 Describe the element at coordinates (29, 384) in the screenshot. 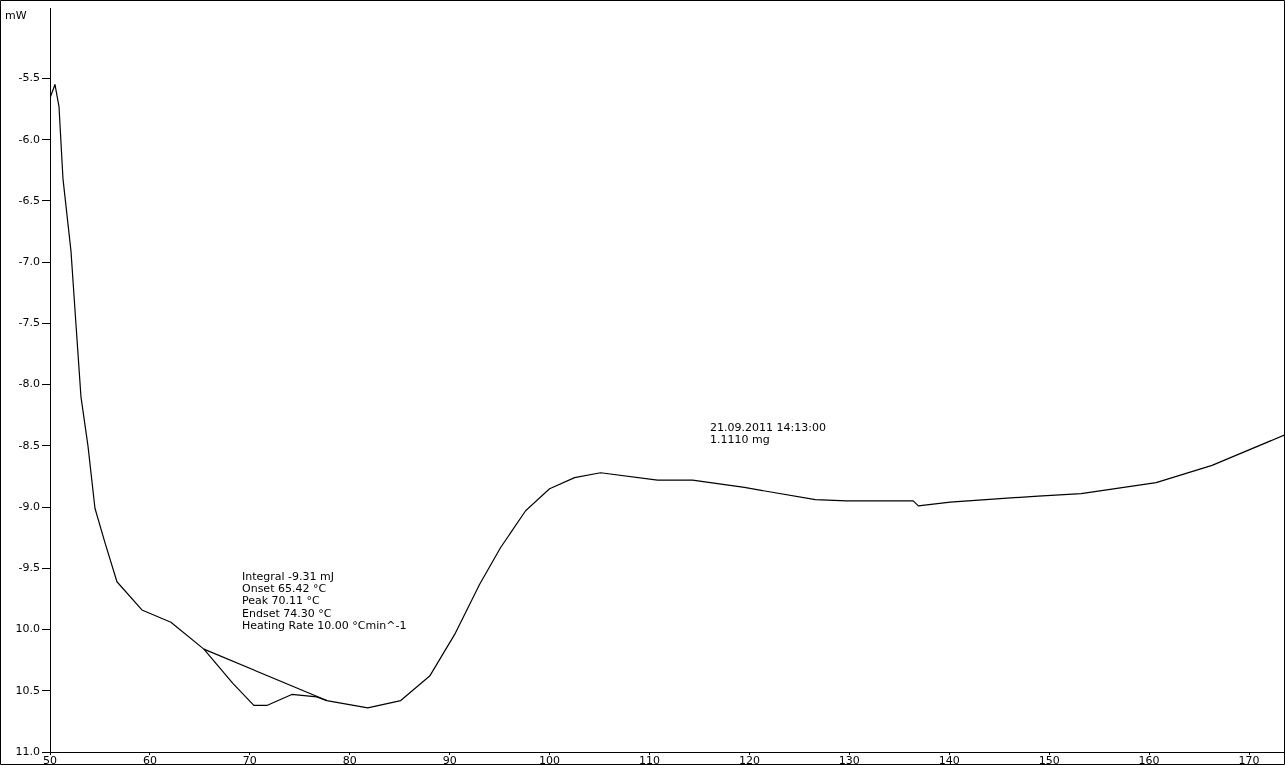

I see `y-tick-label: -8.0` at that location.